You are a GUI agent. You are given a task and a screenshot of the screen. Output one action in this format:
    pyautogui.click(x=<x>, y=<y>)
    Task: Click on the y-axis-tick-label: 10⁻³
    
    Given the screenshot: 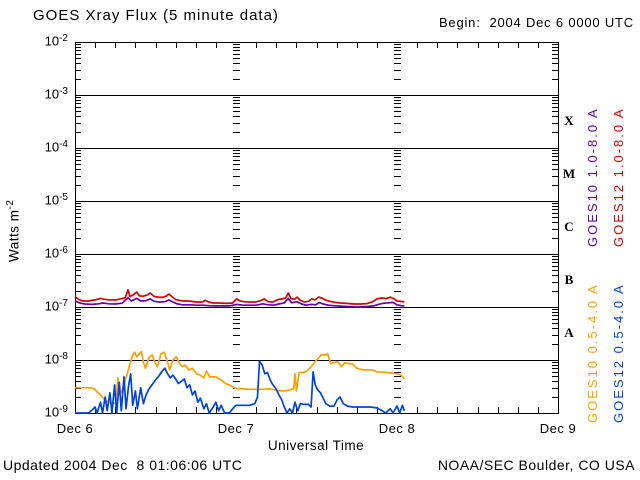 What is the action you would take?
    pyautogui.click(x=56, y=94)
    